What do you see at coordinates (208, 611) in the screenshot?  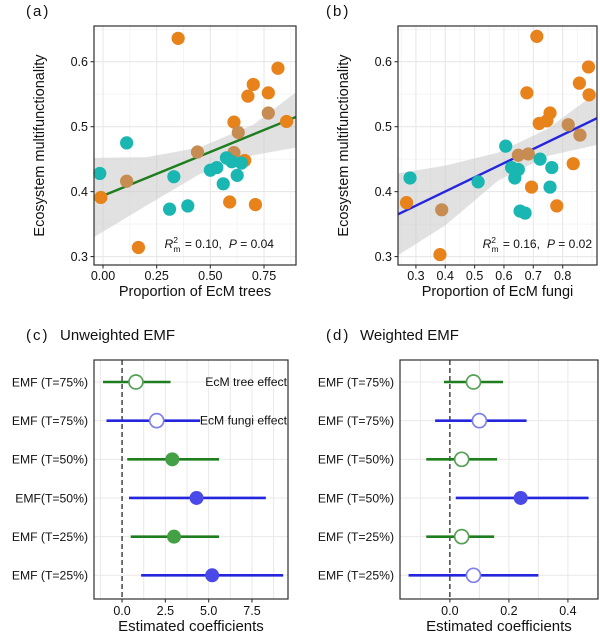 I see `x-tick-label: 5.0` at bounding box center [208, 611].